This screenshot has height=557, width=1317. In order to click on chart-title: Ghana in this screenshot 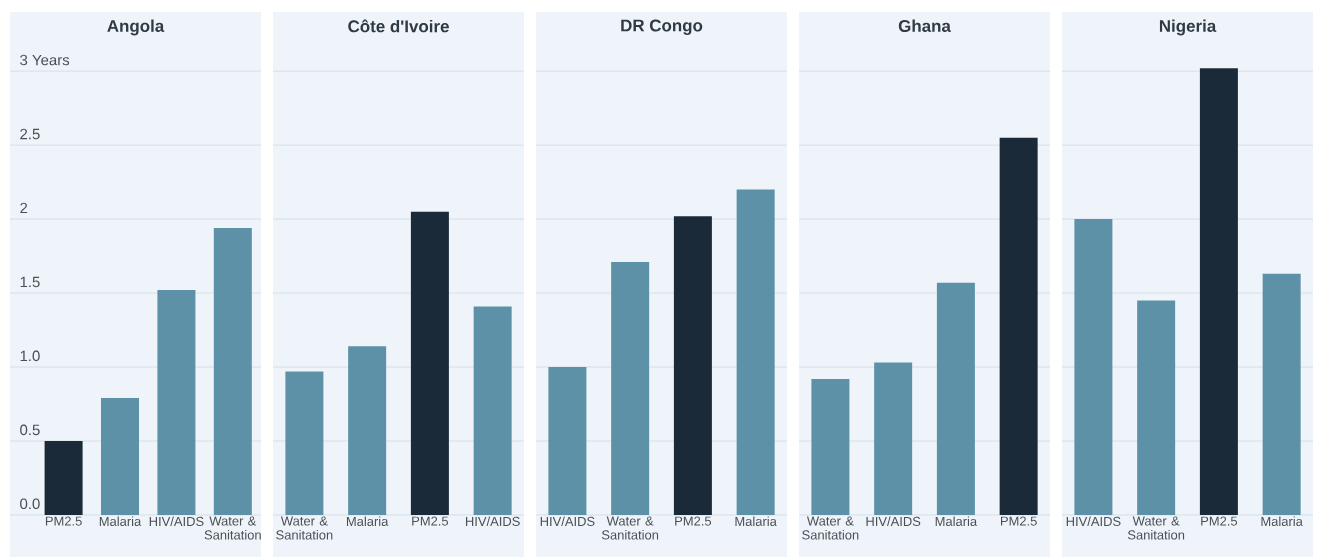, I will do `click(924, 25)`.